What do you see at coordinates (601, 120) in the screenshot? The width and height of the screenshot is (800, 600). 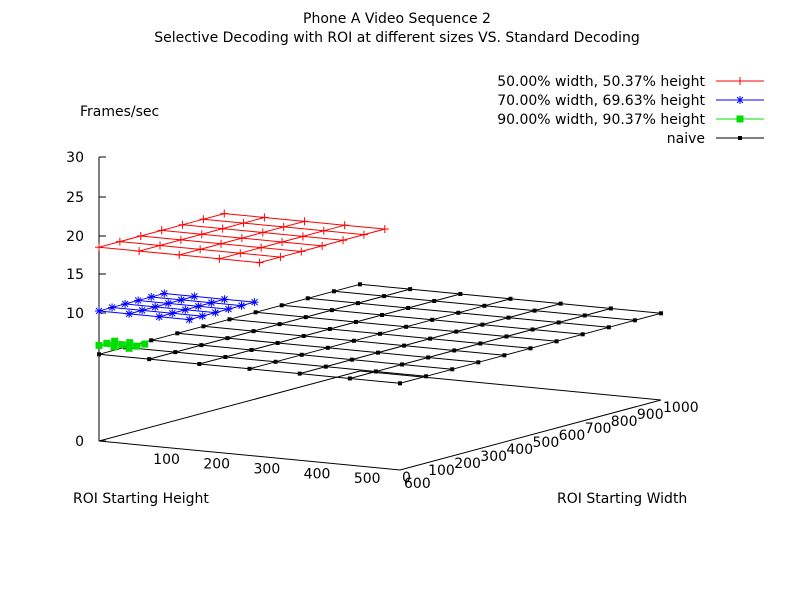 I see `legend-label: 90.00% width, 90.37% height` at bounding box center [601, 120].